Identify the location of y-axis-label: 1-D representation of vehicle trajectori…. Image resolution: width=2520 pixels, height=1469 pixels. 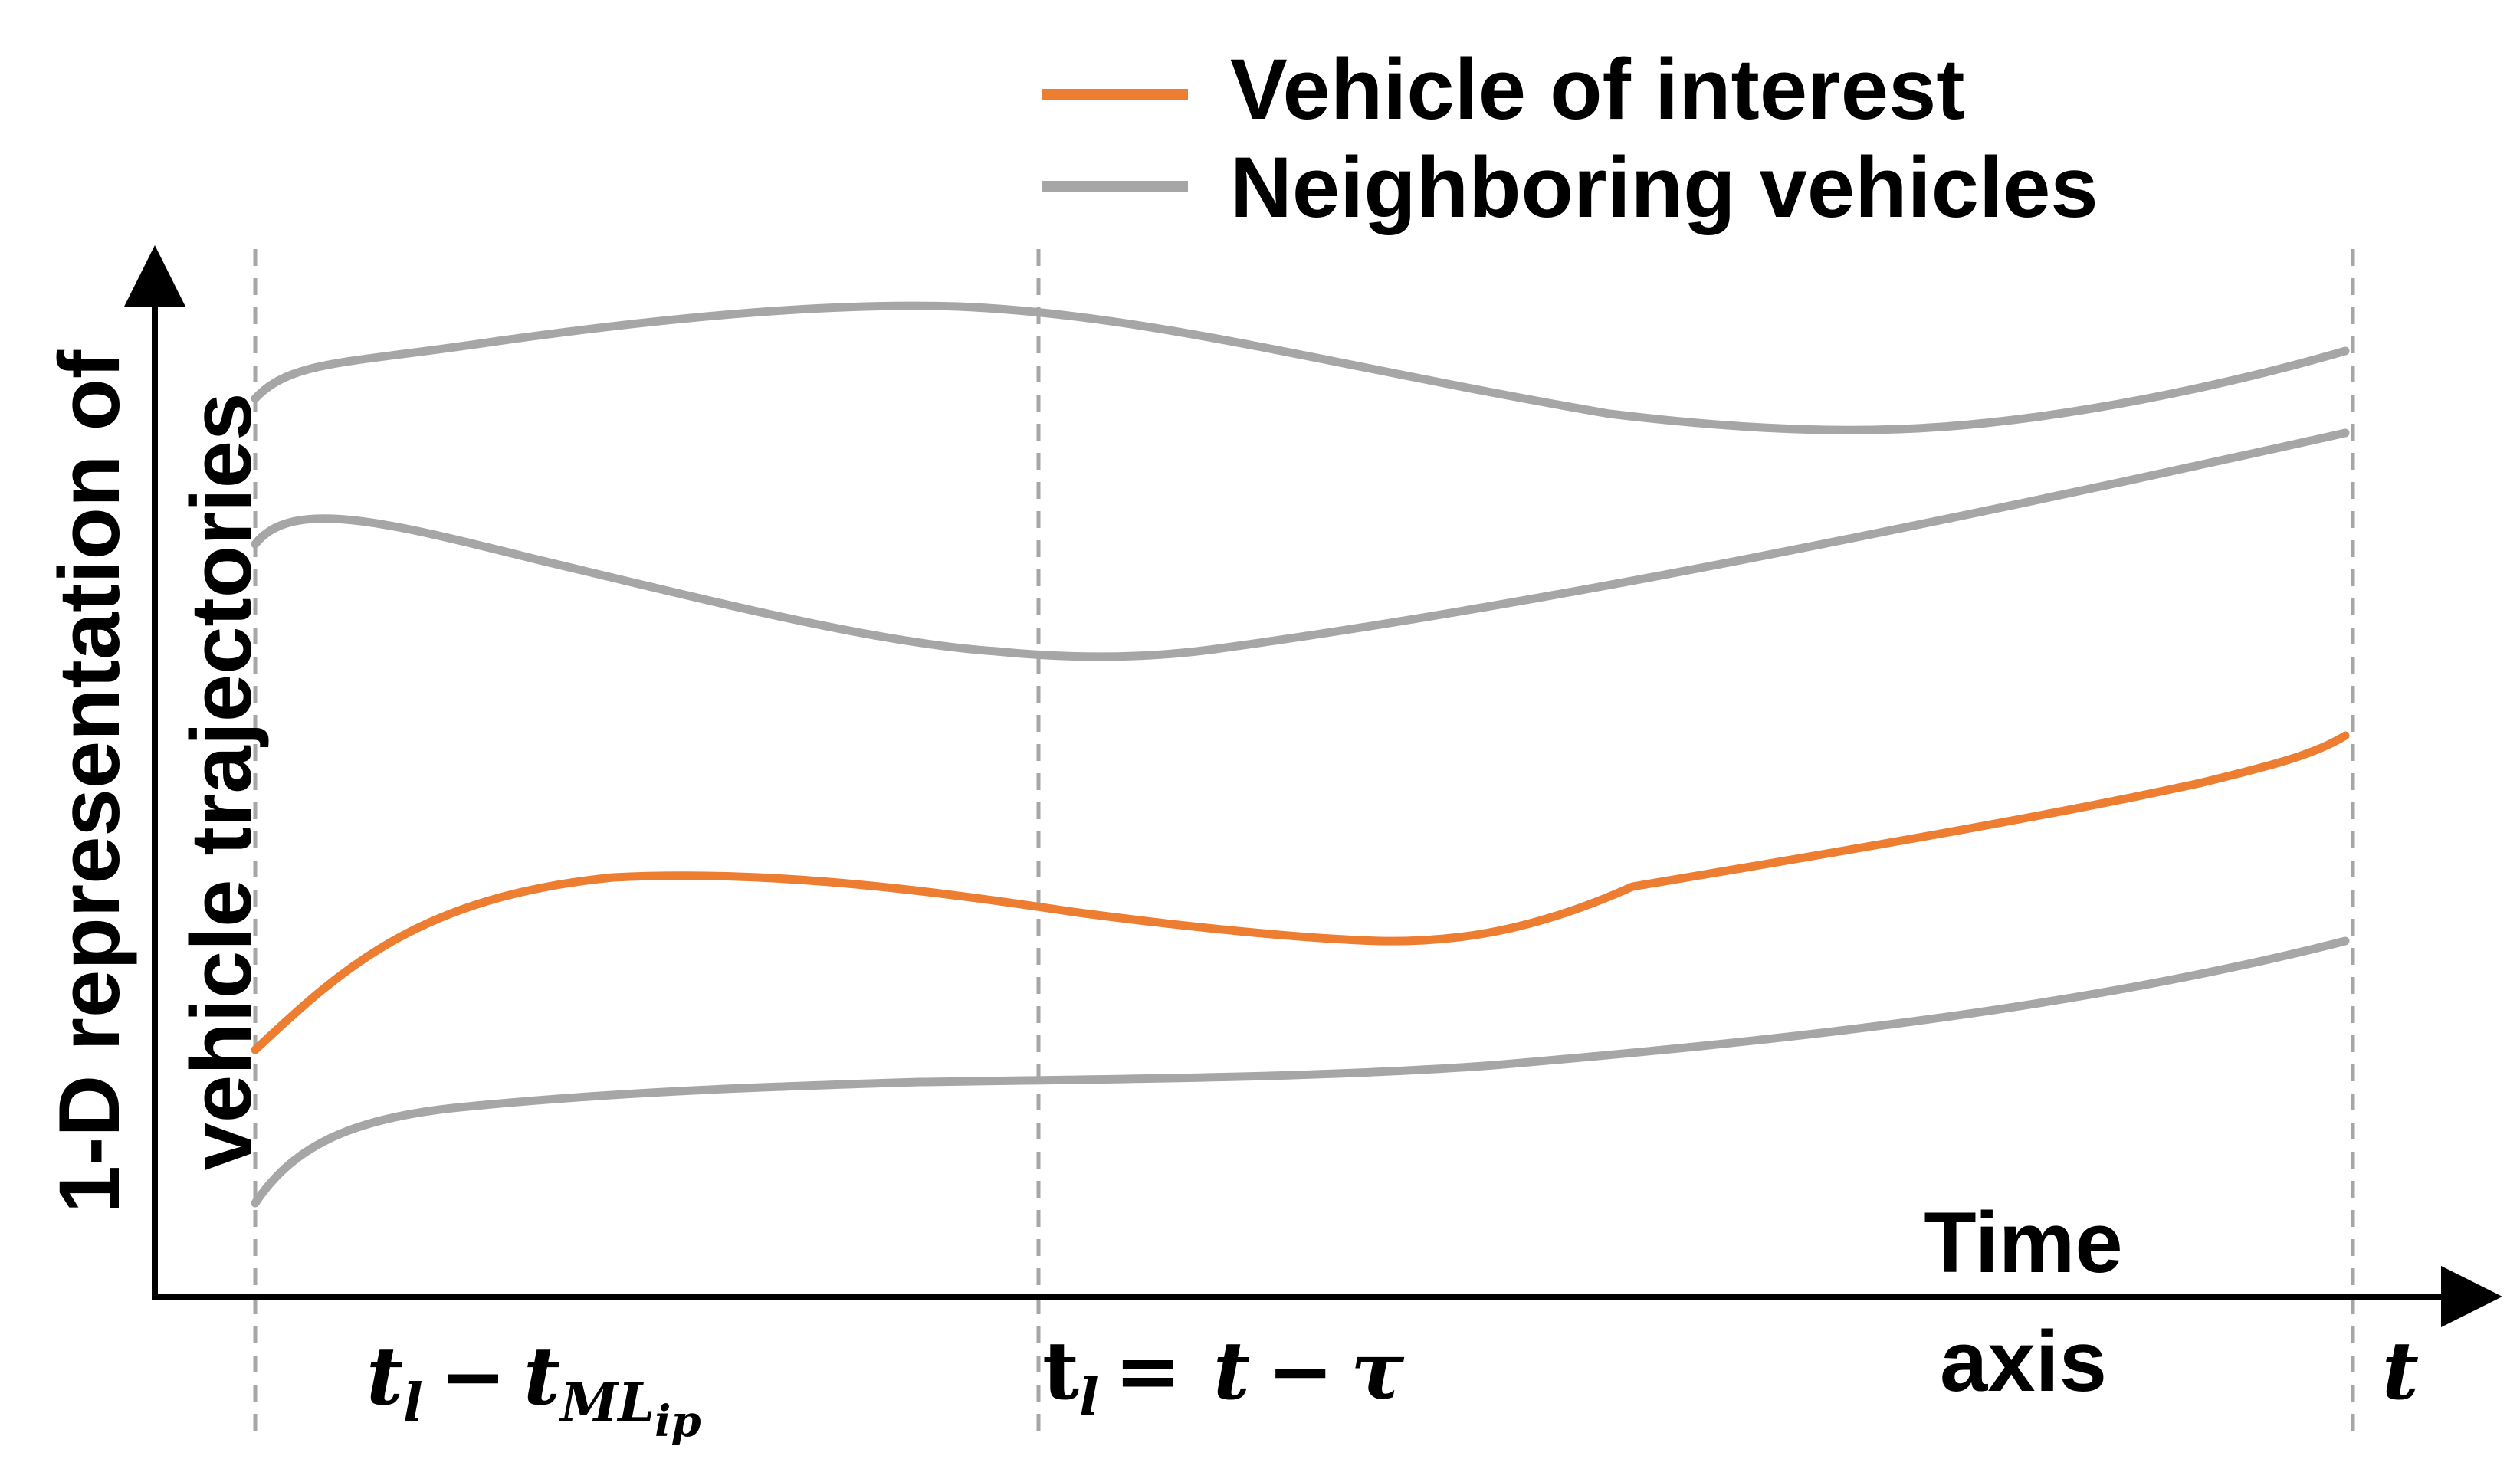
(155, 781).